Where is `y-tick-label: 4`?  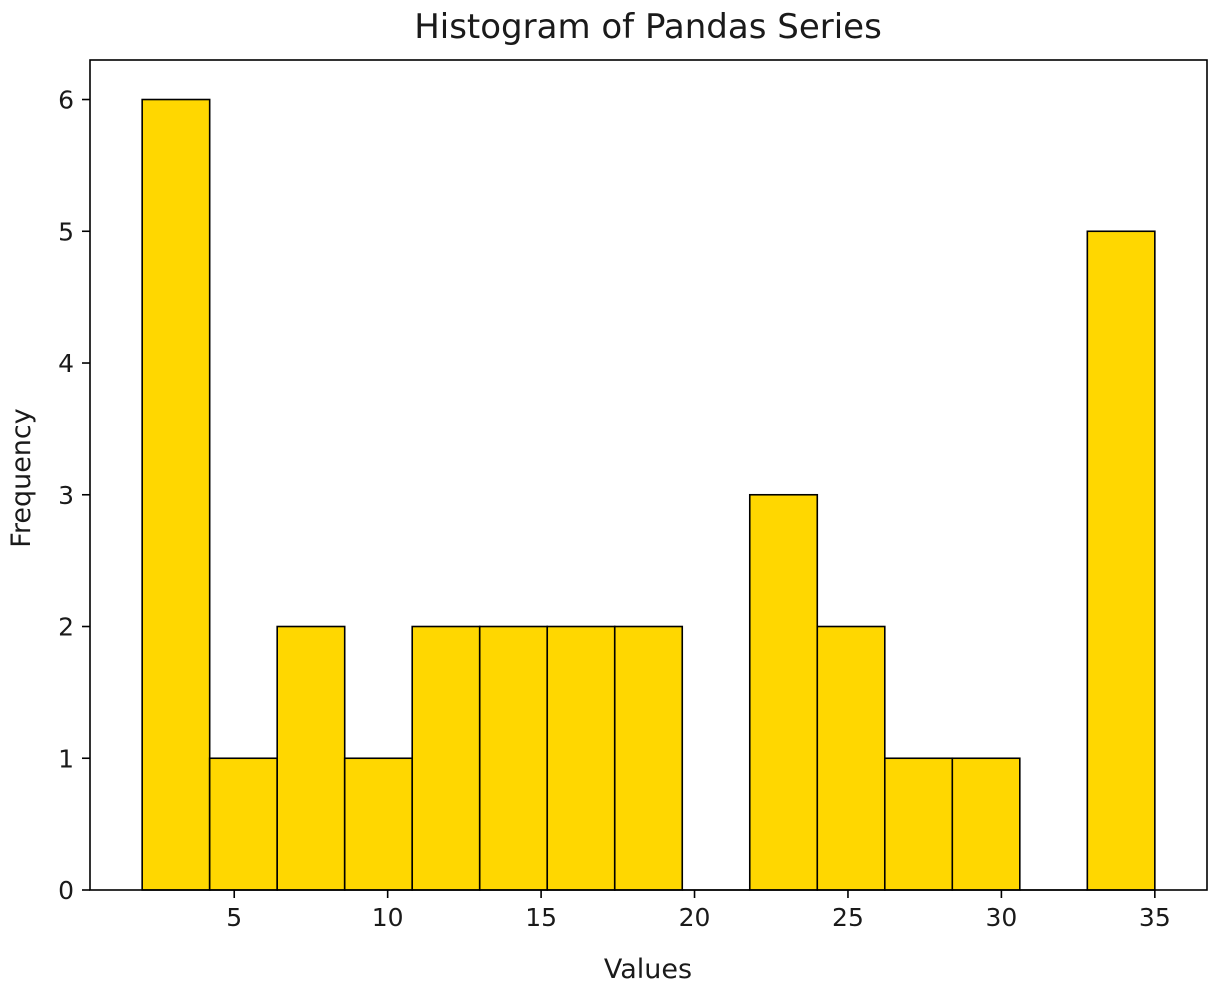
y-tick-label: 4 is located at coordinates (66, 363).